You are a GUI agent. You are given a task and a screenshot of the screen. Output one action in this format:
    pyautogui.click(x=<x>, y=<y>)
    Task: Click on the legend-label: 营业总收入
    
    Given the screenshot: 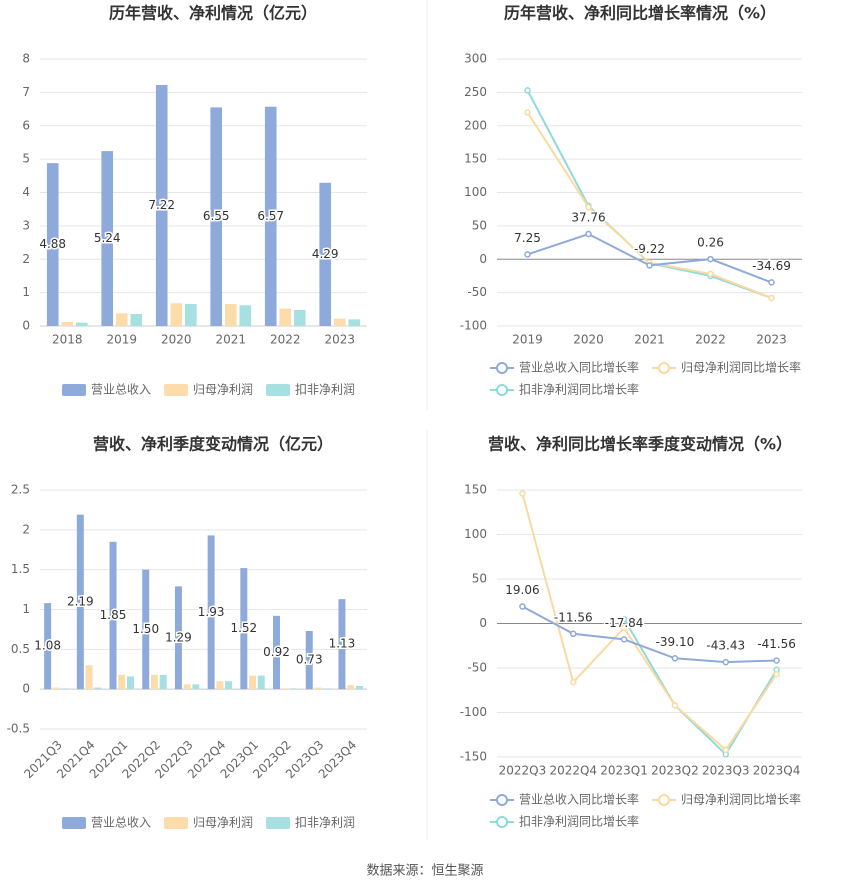 What is the action you would take?
    pyautogui.click(x=121, y=390)
    